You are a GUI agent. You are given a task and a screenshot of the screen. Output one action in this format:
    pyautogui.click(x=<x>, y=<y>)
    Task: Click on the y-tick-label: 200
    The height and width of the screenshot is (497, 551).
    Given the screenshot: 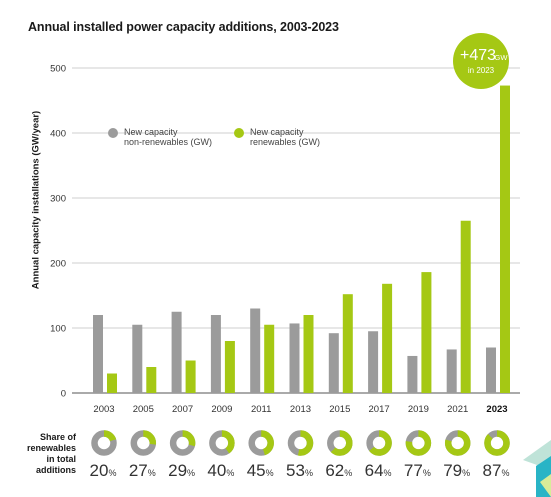 What is the action you would take?
    pyautogui.click(x=58, y=264)
    